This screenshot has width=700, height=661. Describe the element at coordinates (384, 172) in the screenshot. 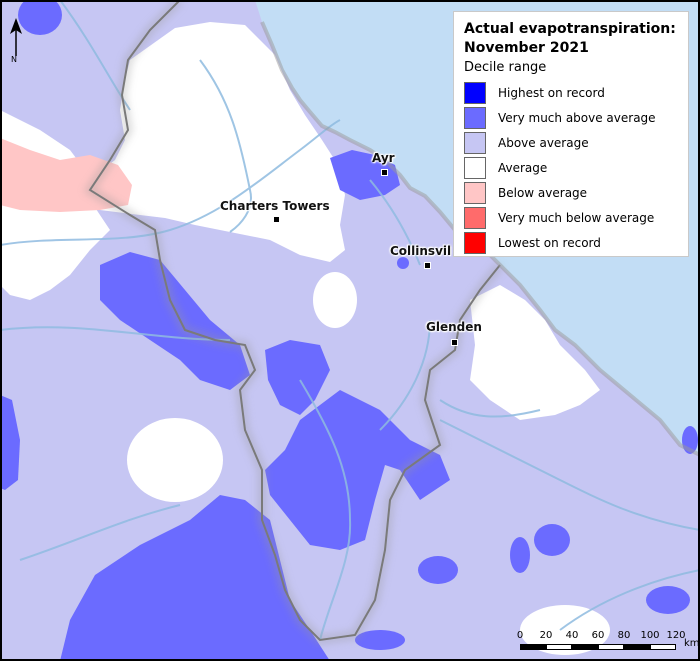

I see `ayr-marker` at that location.